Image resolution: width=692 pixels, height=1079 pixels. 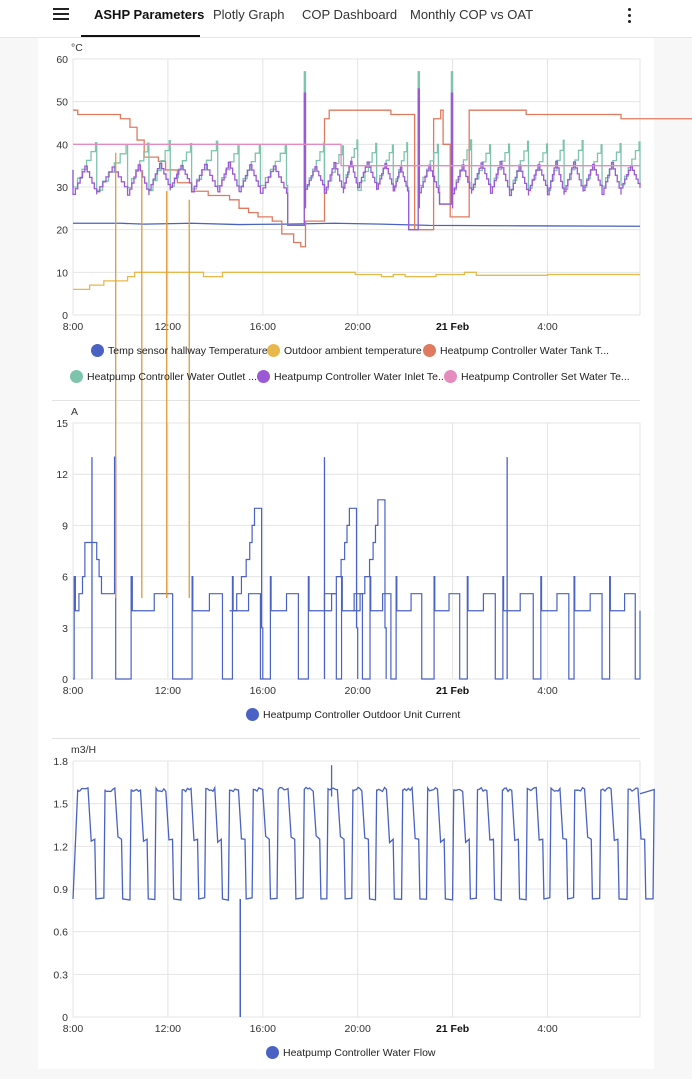 What do you see at coordinates (60, 933) in the screenshot?
I see `y-tick-label: 0.6` at bounding box center [60, 933].